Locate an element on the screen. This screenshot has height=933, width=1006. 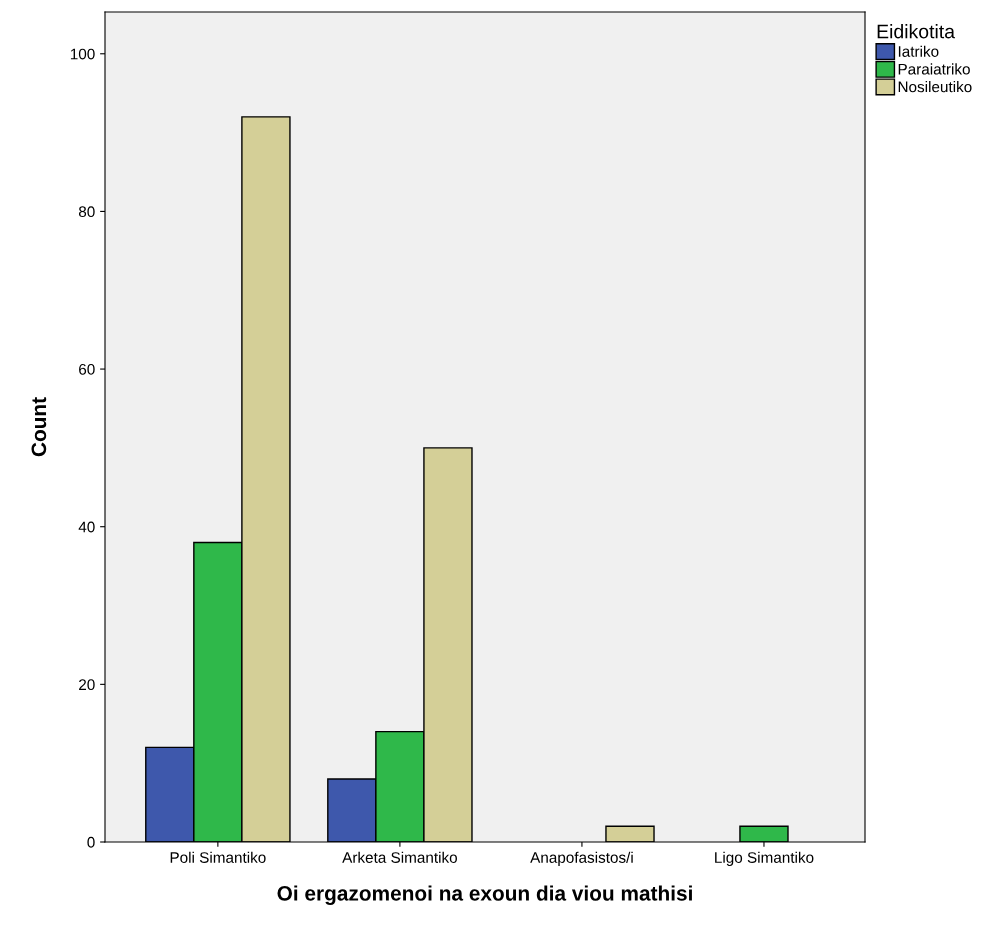
y-tick-label: 20 is located at coordinates (87, 685).